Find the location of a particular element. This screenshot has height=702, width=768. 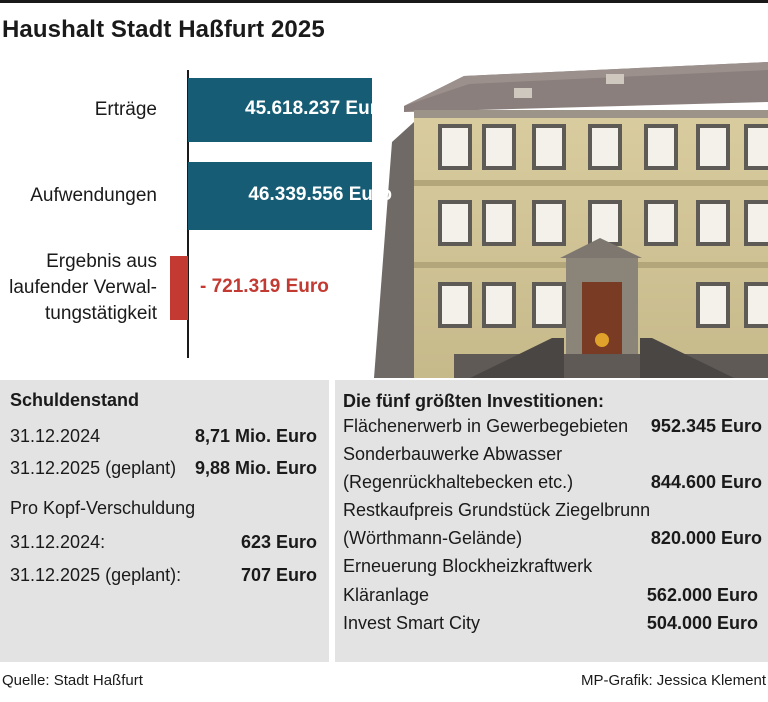

debt-row-value: 9,88 Mio. Euro is located at coordinates (255, 468).